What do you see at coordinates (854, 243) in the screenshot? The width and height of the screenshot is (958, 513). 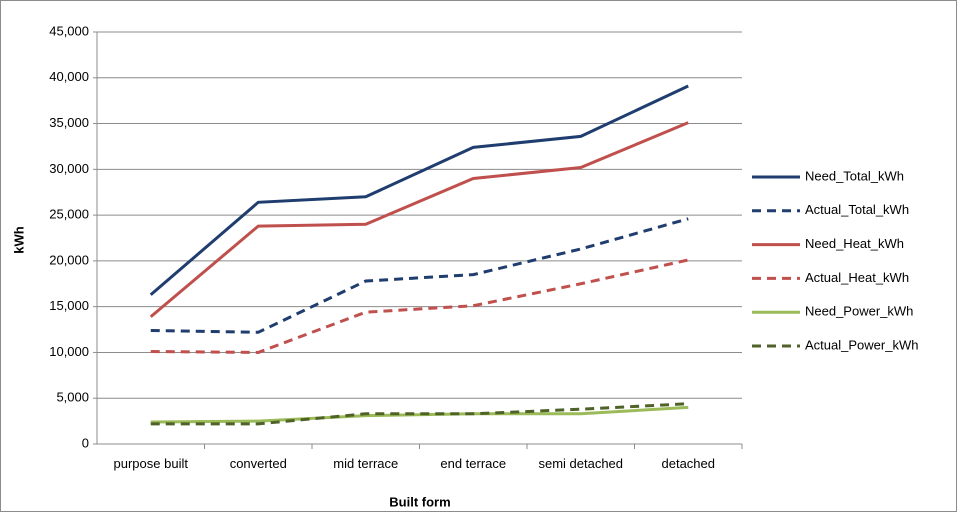 I see `legend-label: Need_Heat_kWh` at bounding box center [854, 243].